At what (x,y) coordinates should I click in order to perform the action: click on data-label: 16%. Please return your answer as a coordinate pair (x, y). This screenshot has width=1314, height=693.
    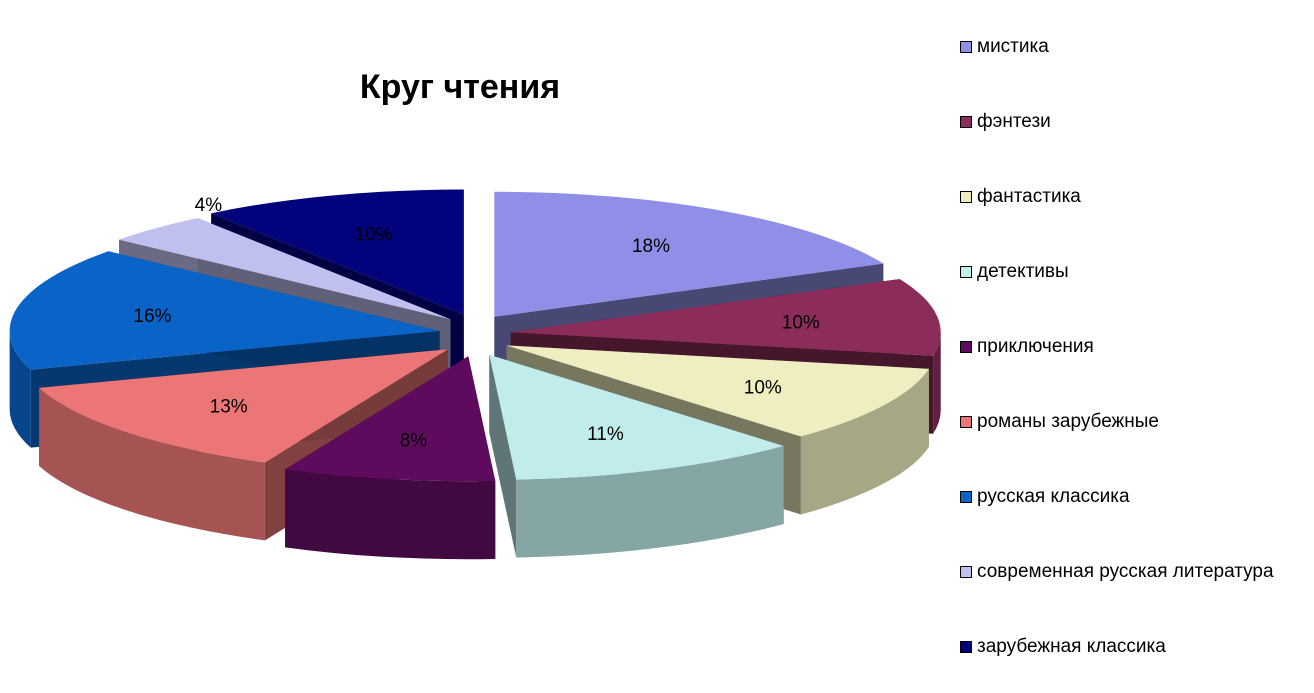
    Looking at the image, I should click on (152, 316).